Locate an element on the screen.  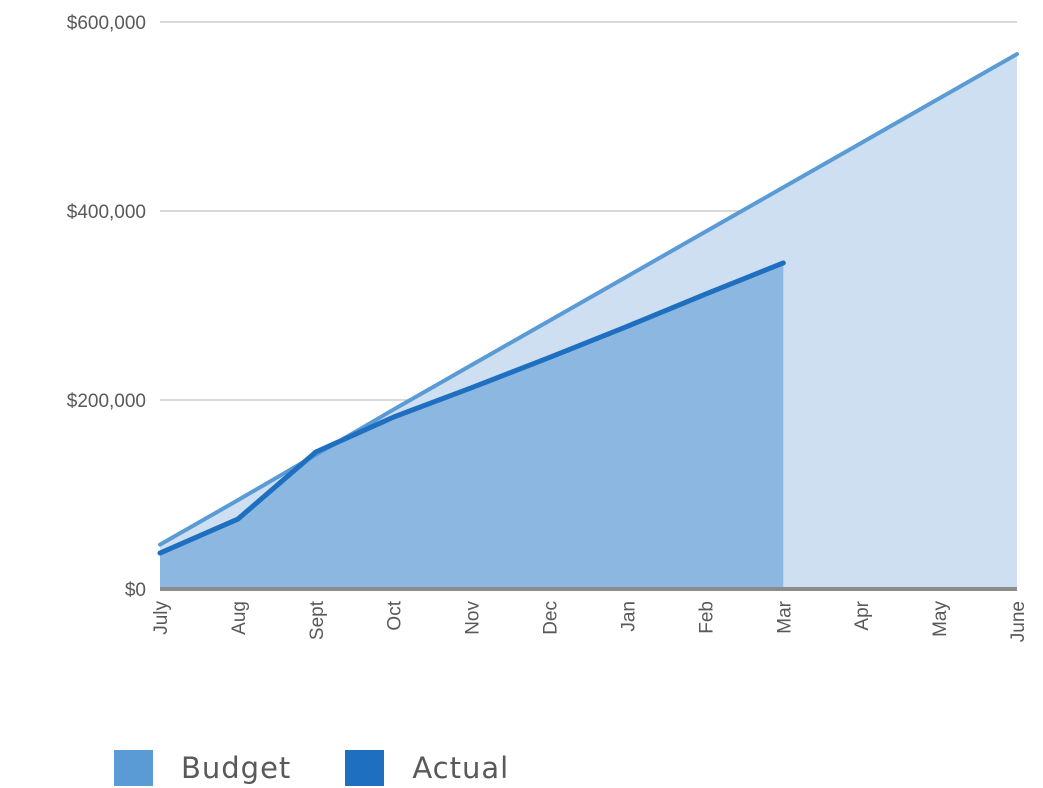
x-tick-label: Mar is located at coordinates (784, 616).